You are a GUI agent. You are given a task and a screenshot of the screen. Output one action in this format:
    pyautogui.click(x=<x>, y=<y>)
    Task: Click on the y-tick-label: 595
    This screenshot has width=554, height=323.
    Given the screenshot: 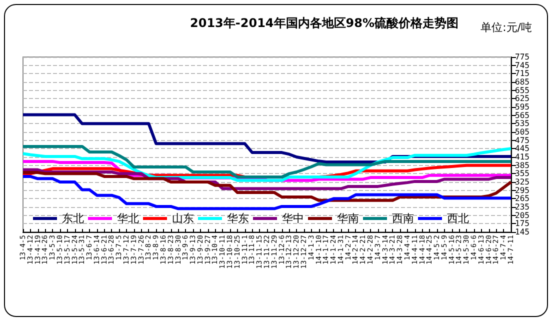 What is the action you would take?
    pyautogui.click(x=522, y=107)
    